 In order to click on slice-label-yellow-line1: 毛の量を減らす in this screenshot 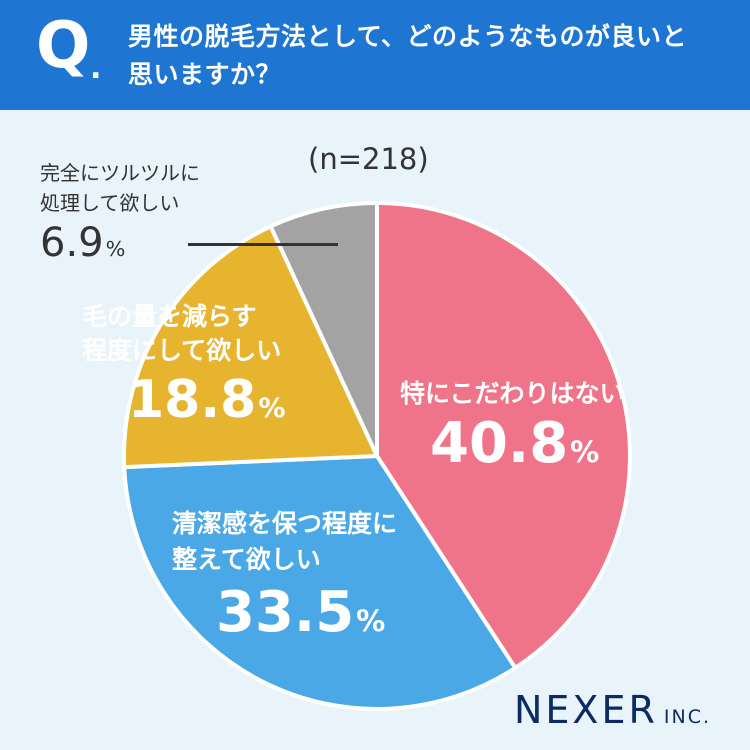, I will do `click(169, 316)`.